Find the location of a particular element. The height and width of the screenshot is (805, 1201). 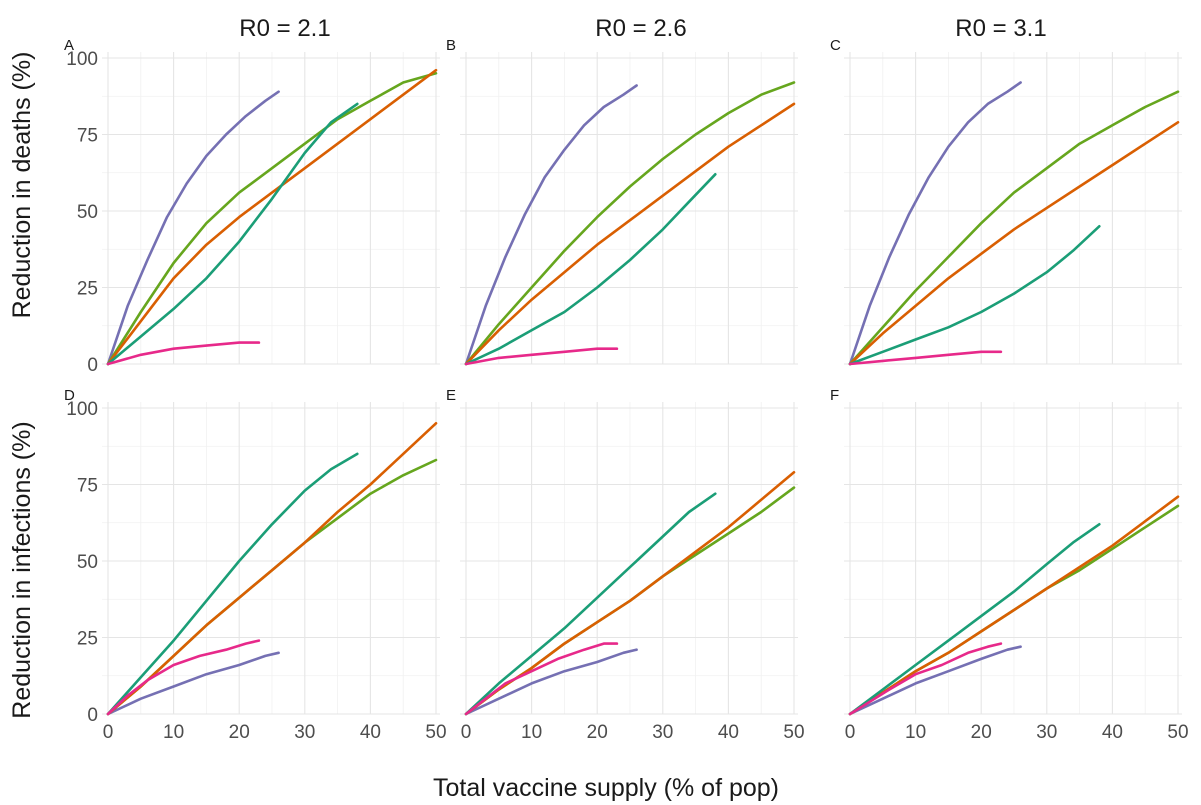

x-tick-label-d: 10 is located at coordinates (173, 732).